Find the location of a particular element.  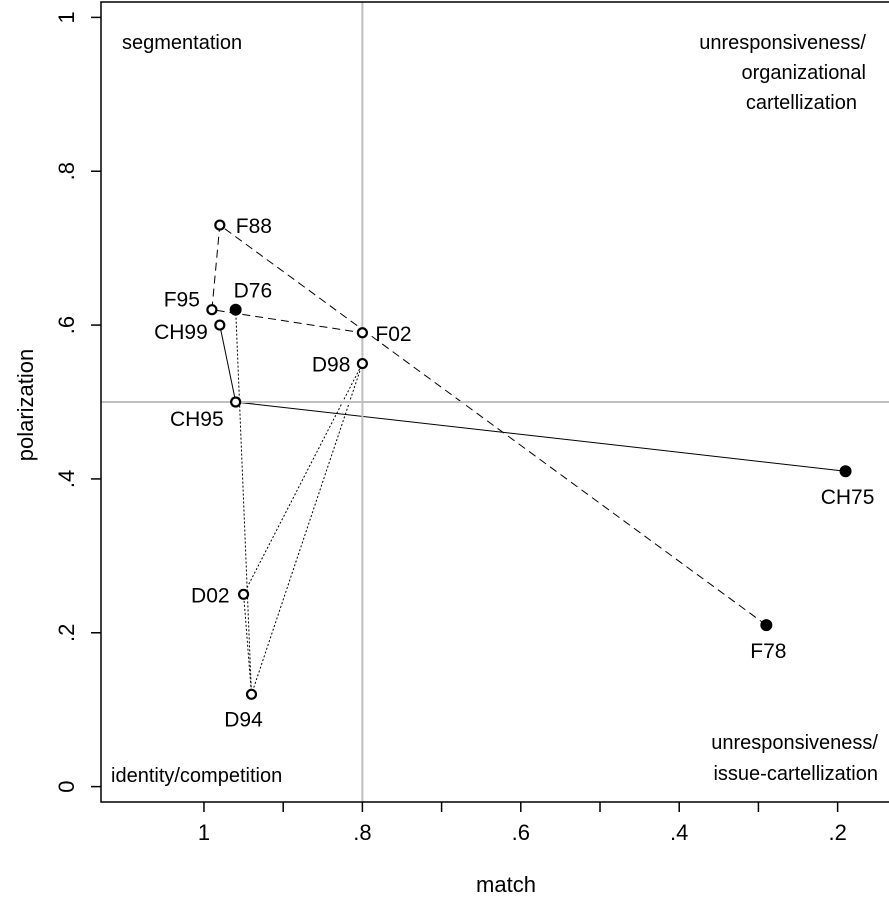

quadrant-label-bottom-right-1: unresponsiveness/ is located at coordinates (794, 743).